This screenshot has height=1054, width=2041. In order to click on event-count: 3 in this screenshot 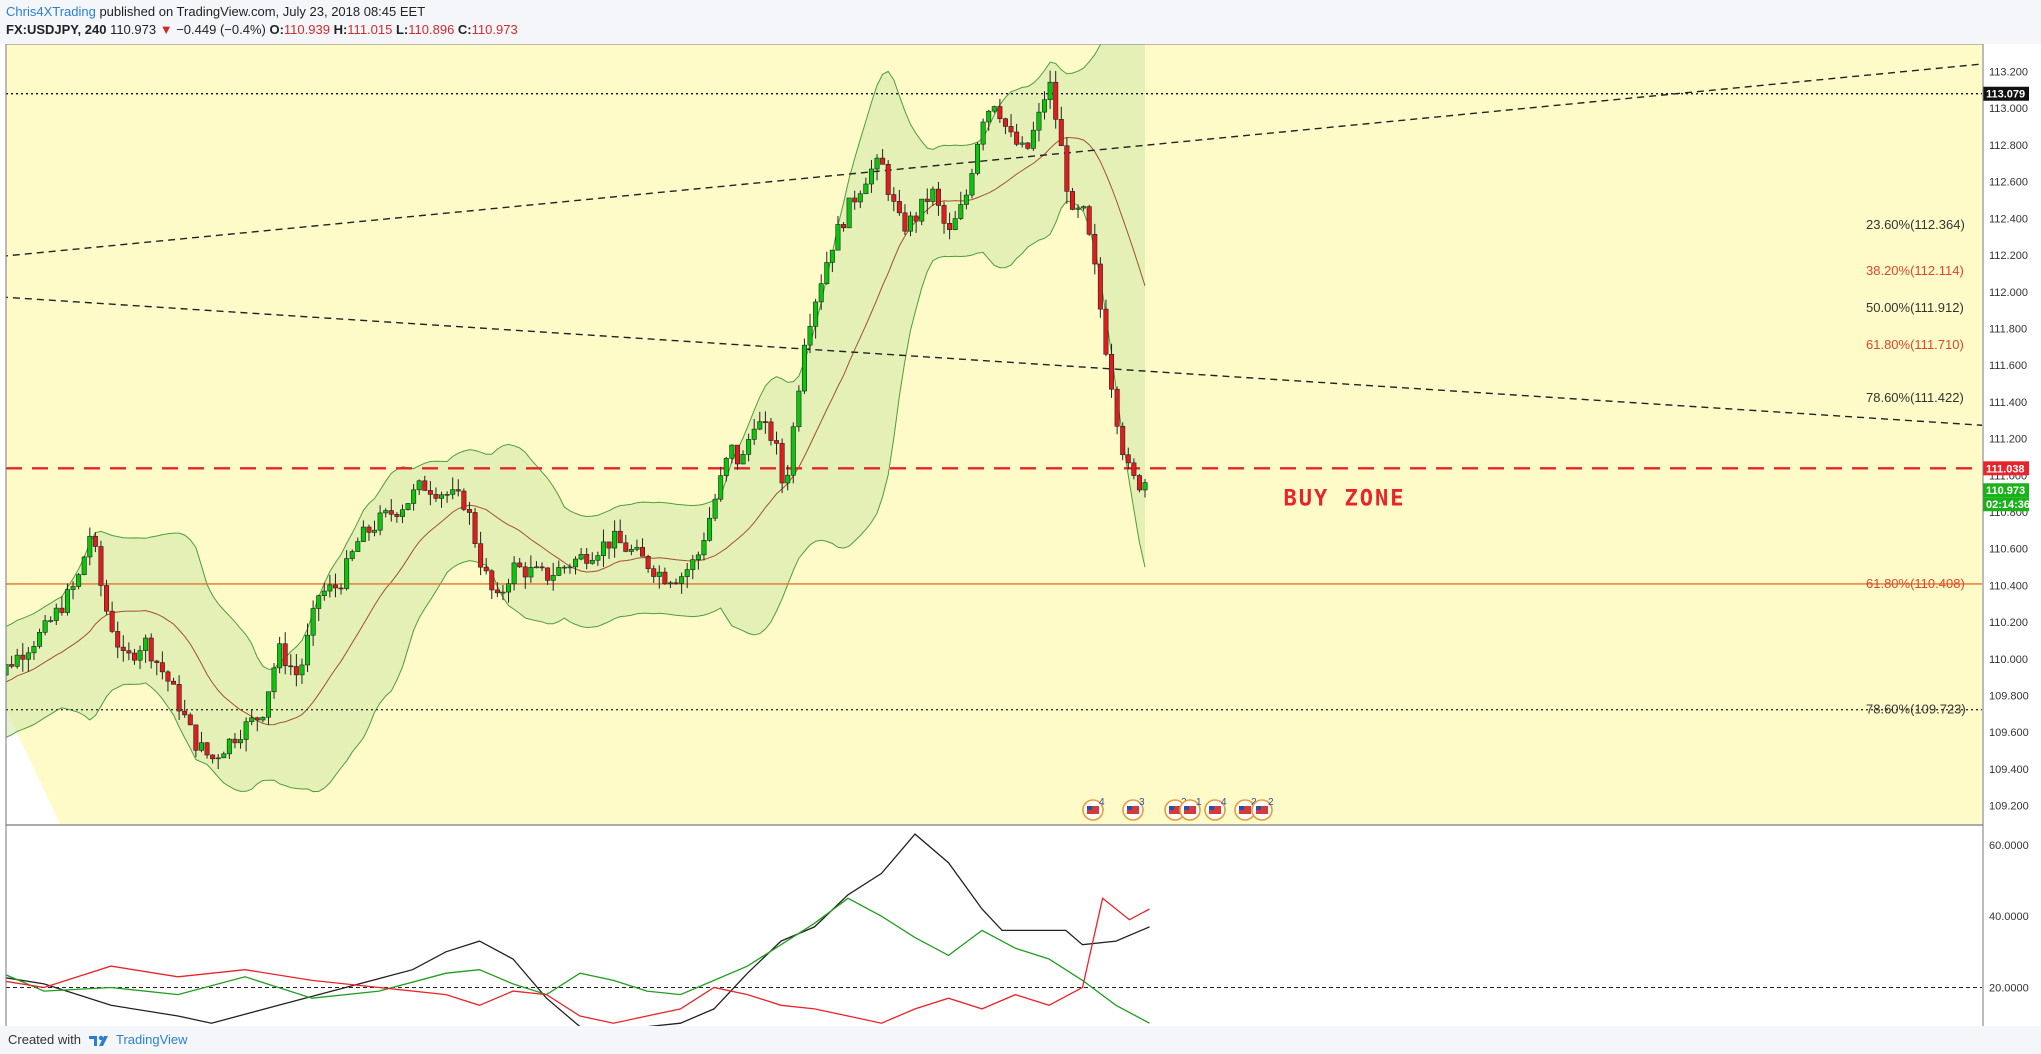, I will do `click(1142, 802)`.